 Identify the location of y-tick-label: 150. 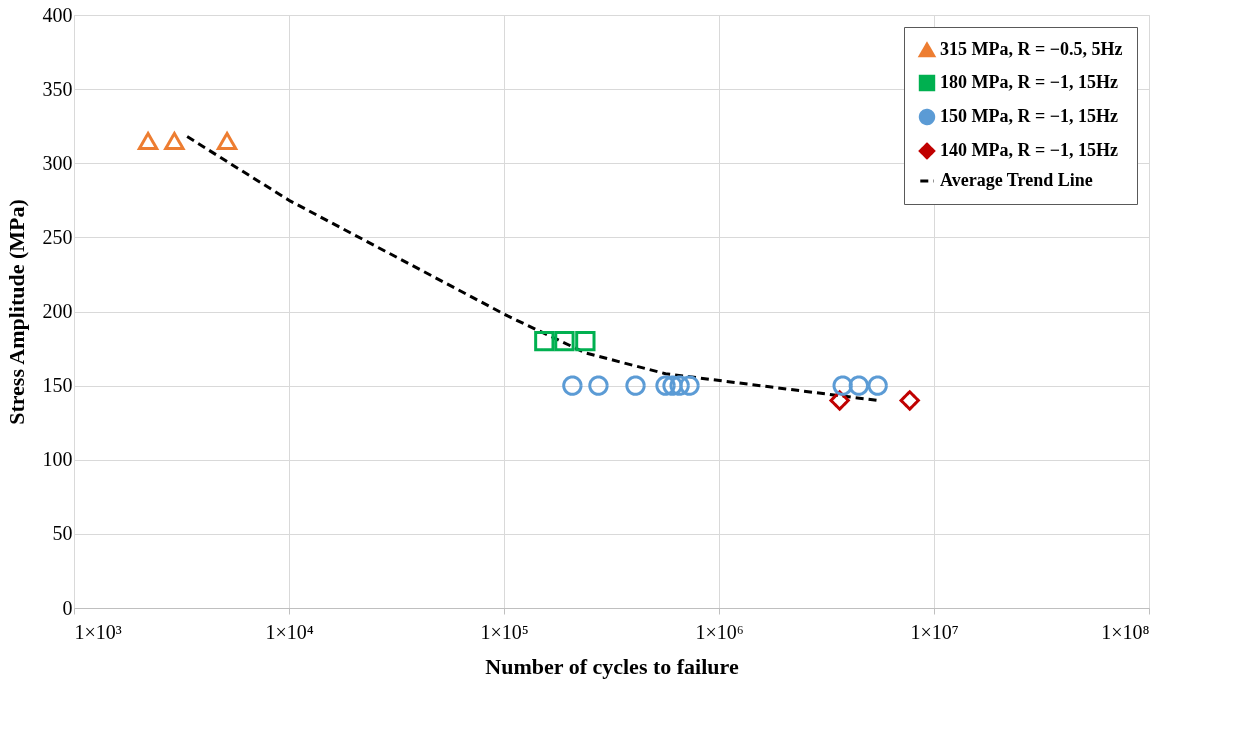
(57, 385).